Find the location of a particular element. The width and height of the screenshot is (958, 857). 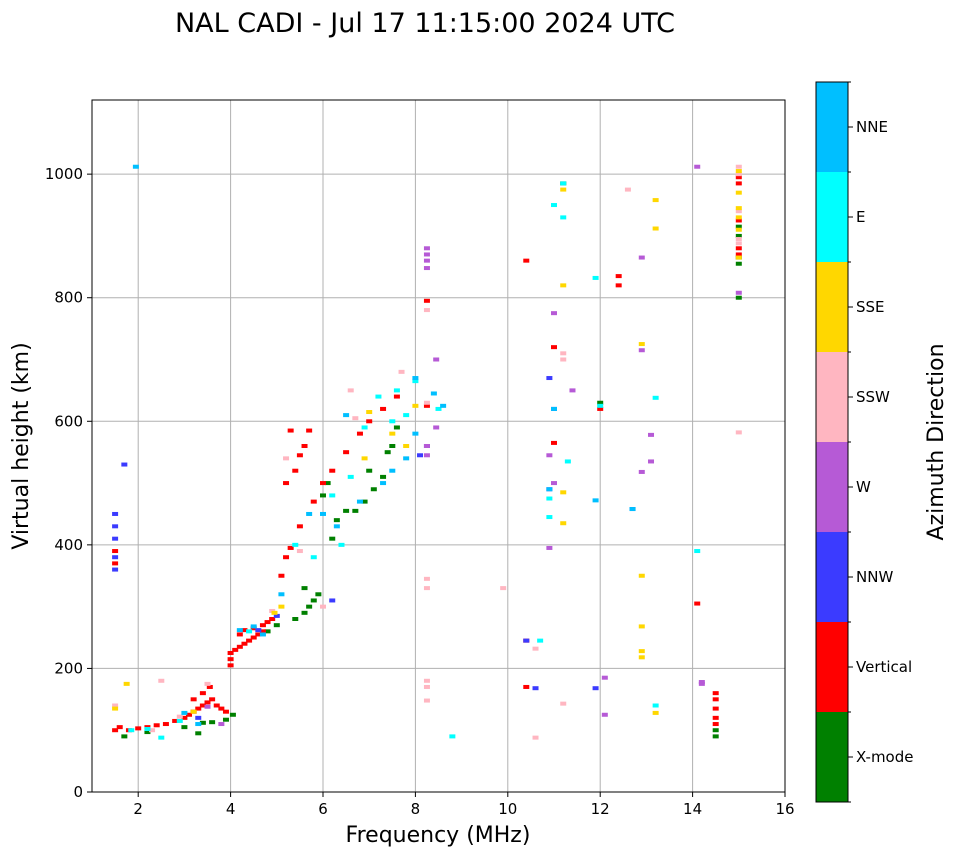

colorbar-label: Vertical is located at coordinates (884, 667).